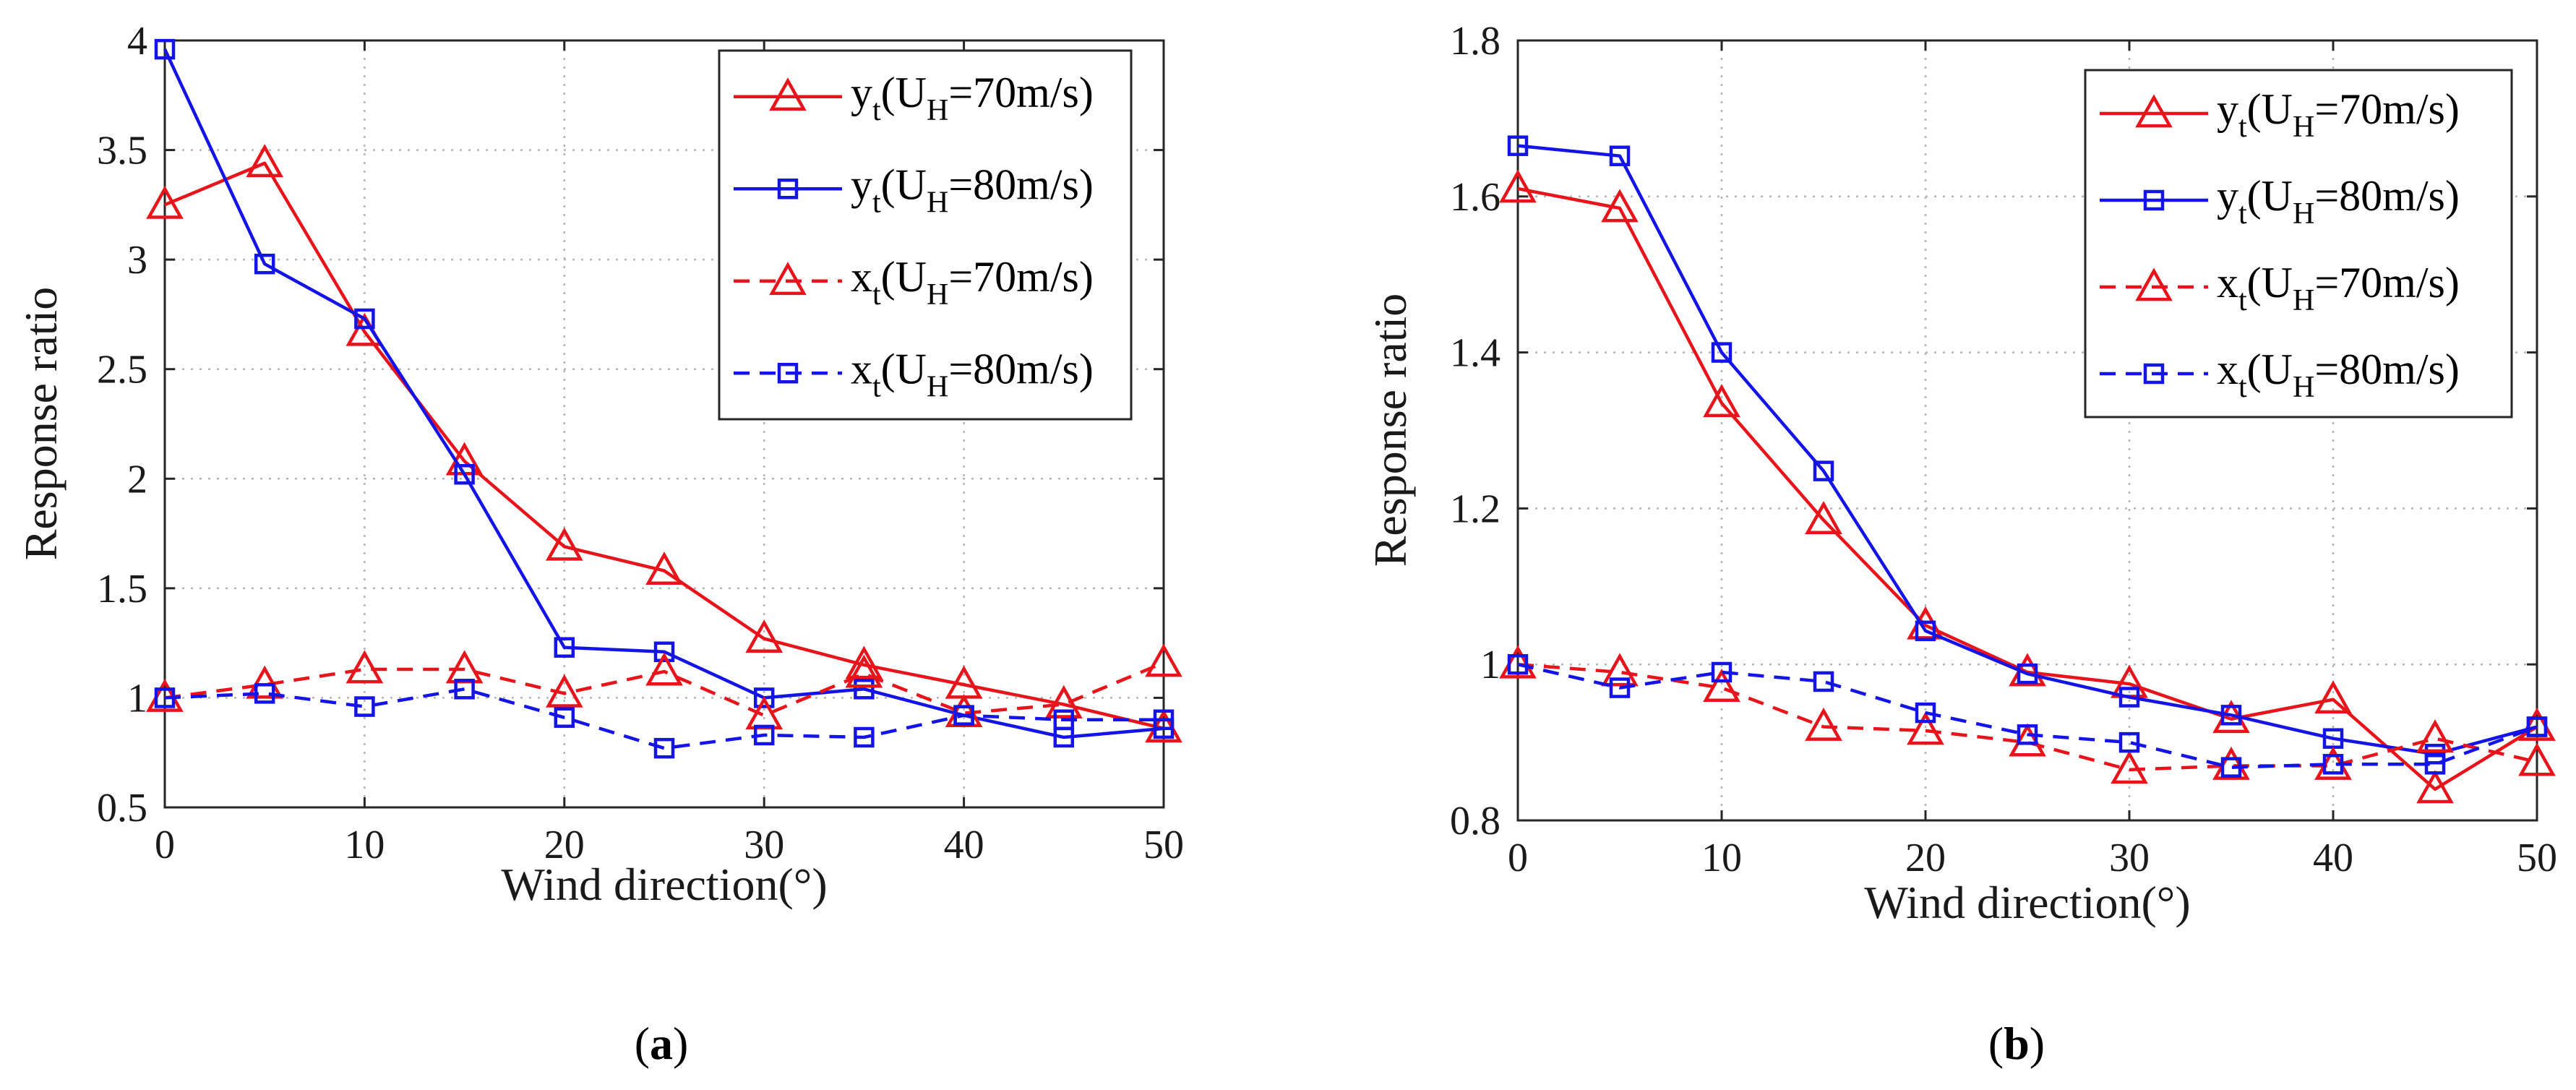 The image size is (2576, 1090). I want to click on x-tick-label: 30, so click(2129, 858).